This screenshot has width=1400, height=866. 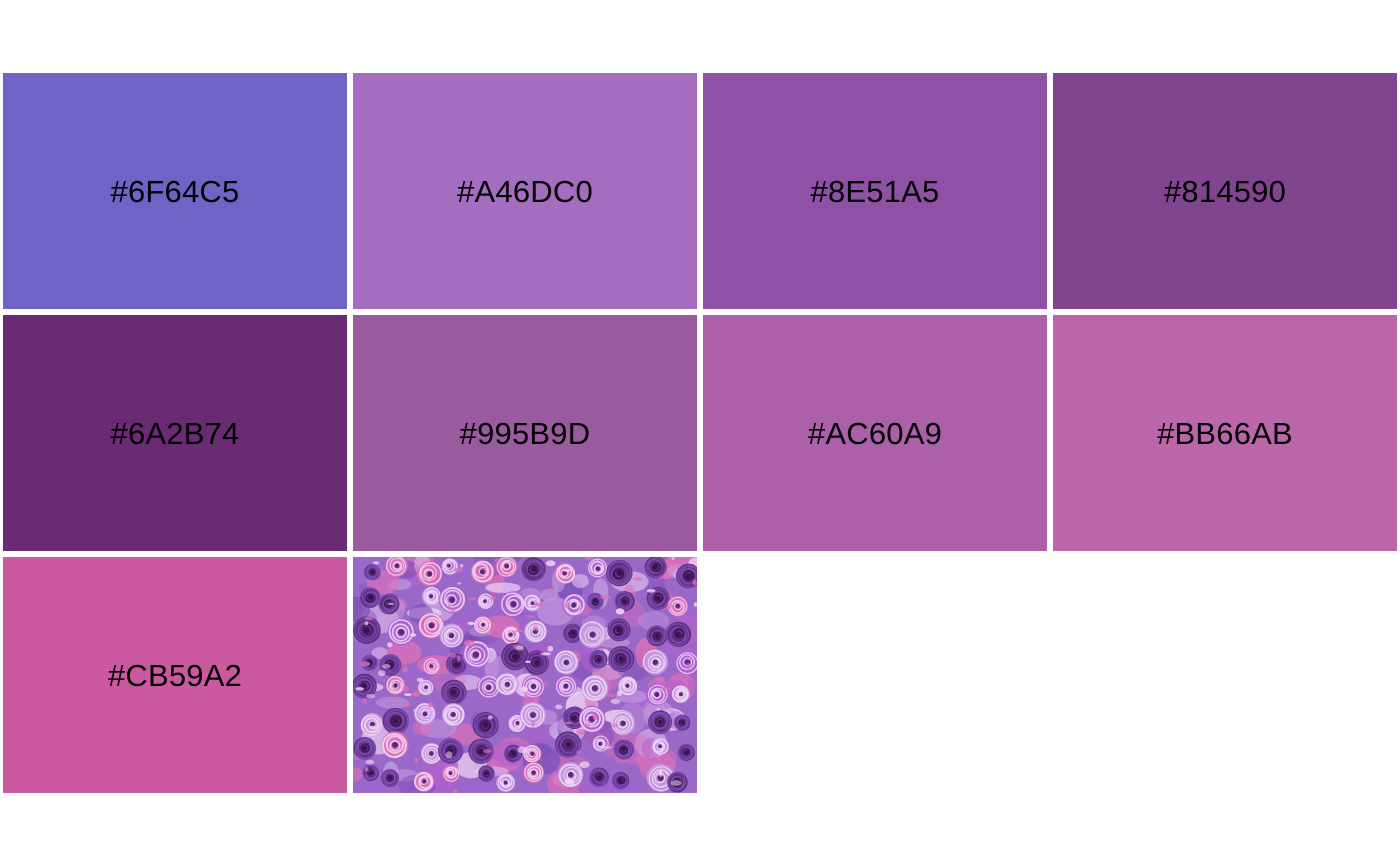 I want to click on paint-blotch, so click(x=379, y=653).